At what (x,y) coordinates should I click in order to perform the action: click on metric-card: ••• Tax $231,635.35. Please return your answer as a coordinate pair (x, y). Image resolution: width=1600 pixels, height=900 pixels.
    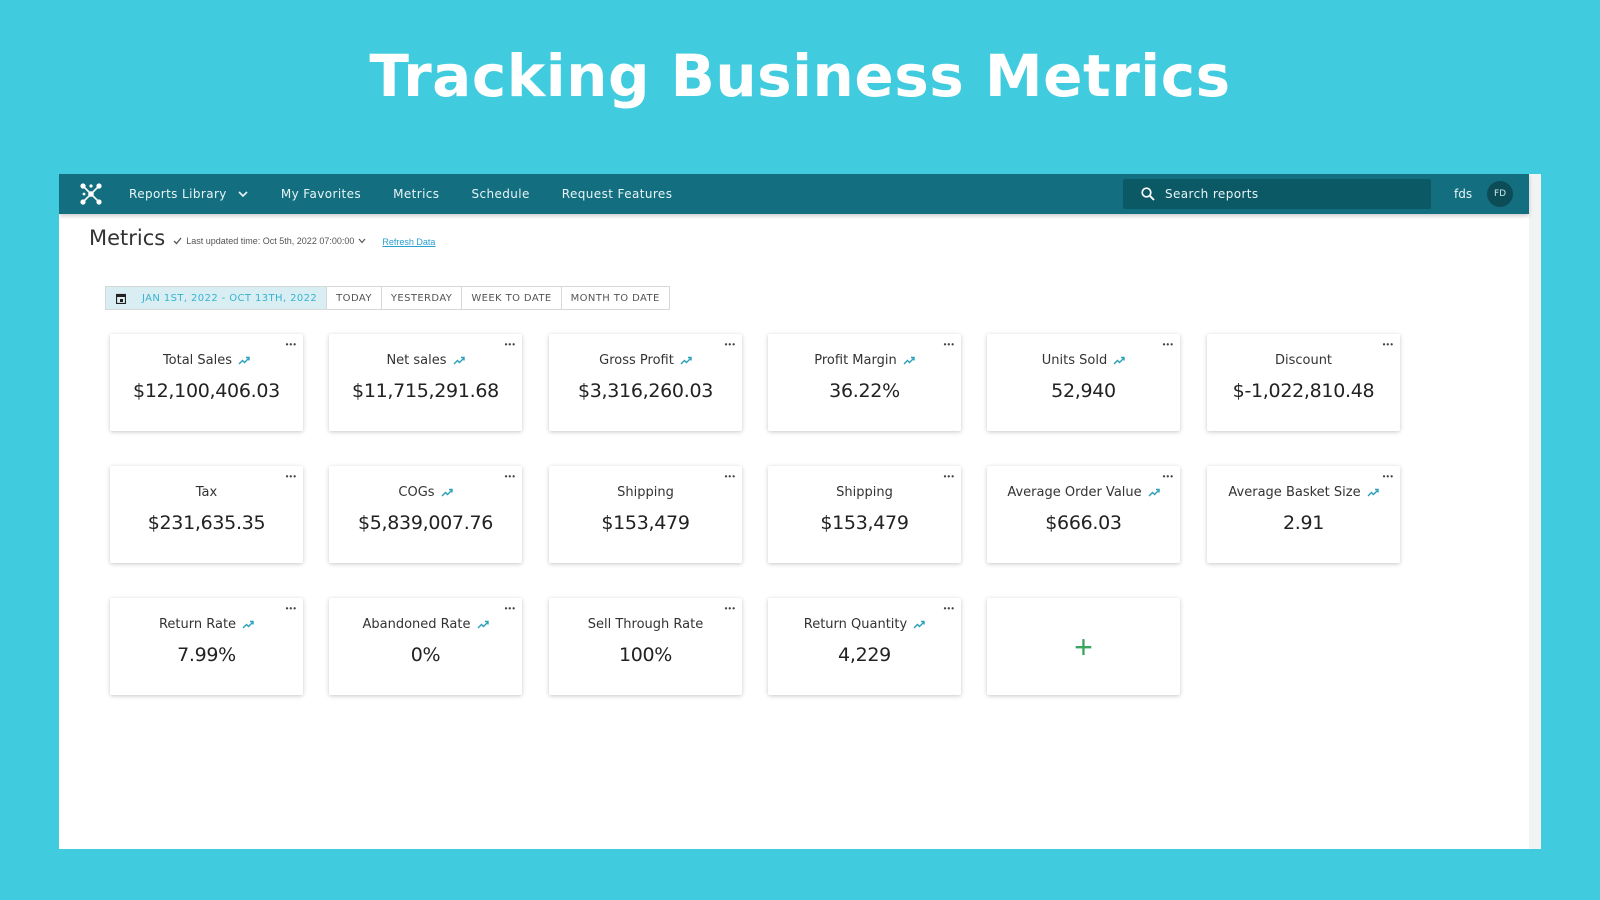
    Looking at the image, I should click on (206, 514).